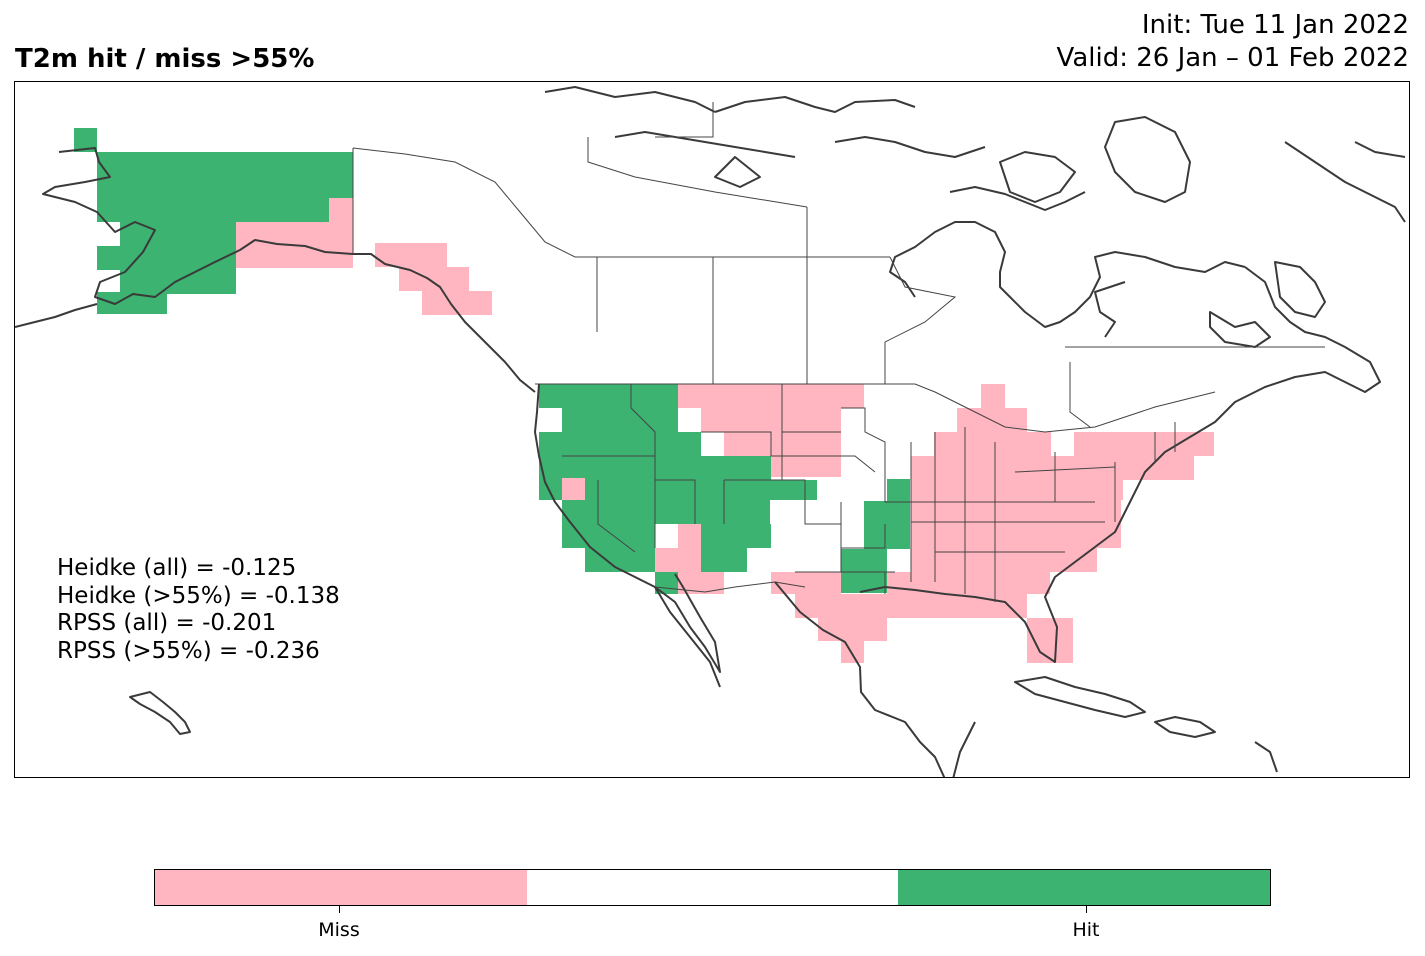  What do you see at coordinates (1086, 909) in the screenshot?
I see `colorbar-tick-hit` at bounding box center [1086, 909].